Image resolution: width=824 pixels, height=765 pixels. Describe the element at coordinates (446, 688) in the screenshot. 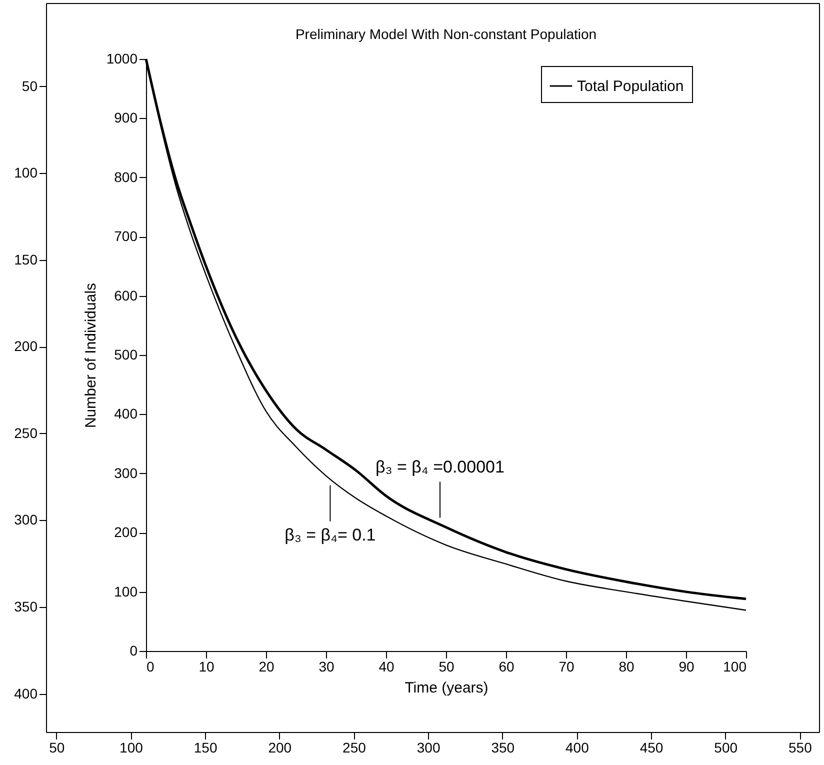

I see `x-axis-title: Time (years)` at that location.